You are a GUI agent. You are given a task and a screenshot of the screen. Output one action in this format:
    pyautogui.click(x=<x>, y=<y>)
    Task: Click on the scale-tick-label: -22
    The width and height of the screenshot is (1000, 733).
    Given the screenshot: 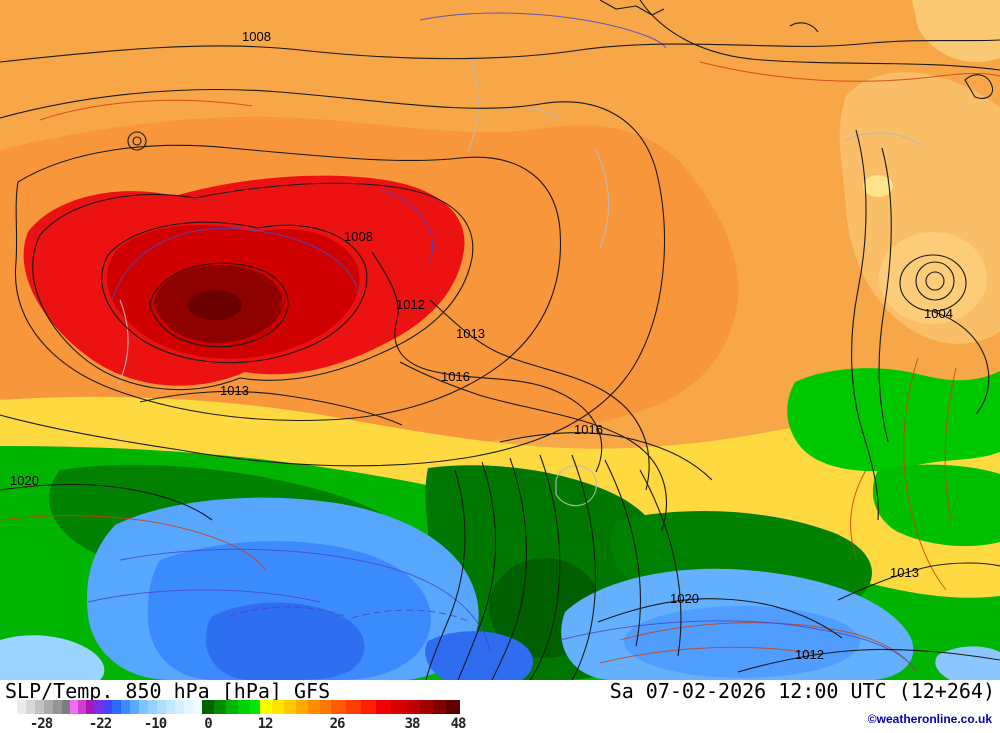 What is the action you would take?
    pyautogui.click(x=100, y=724)
    